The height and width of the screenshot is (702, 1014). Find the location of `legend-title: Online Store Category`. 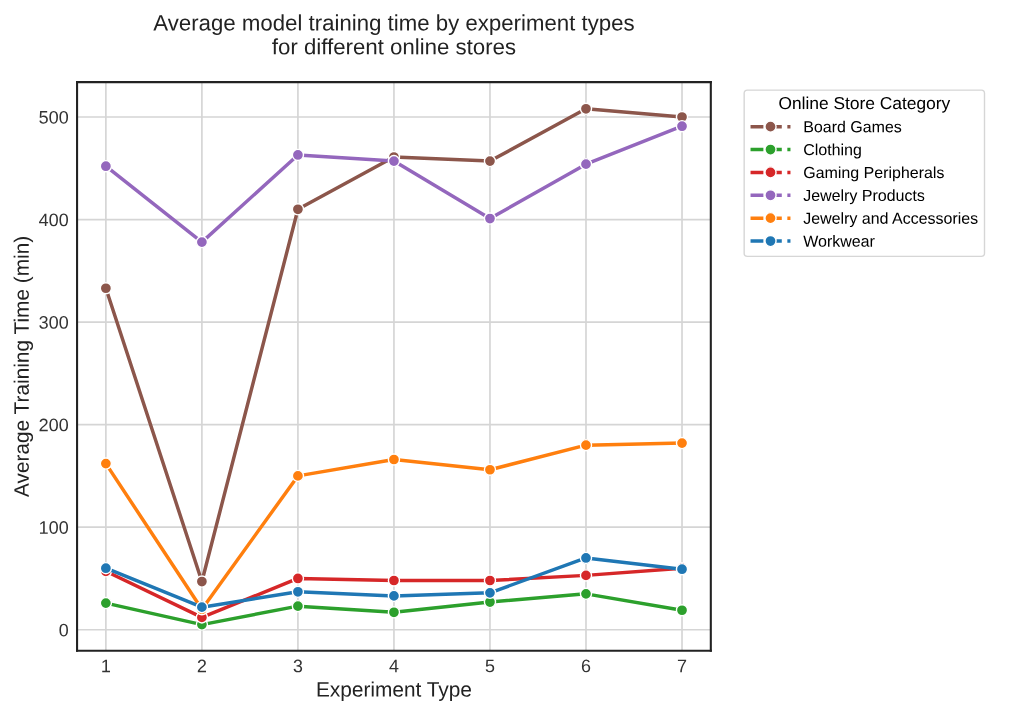

legend-title: Online Store Category is located at coordinates (865, 104).